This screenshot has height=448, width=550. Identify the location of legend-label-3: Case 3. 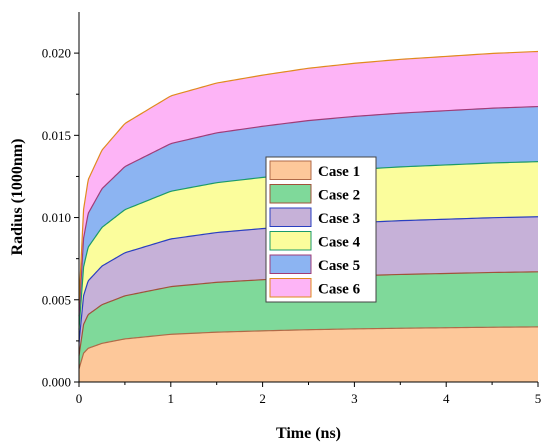
(339, 219).